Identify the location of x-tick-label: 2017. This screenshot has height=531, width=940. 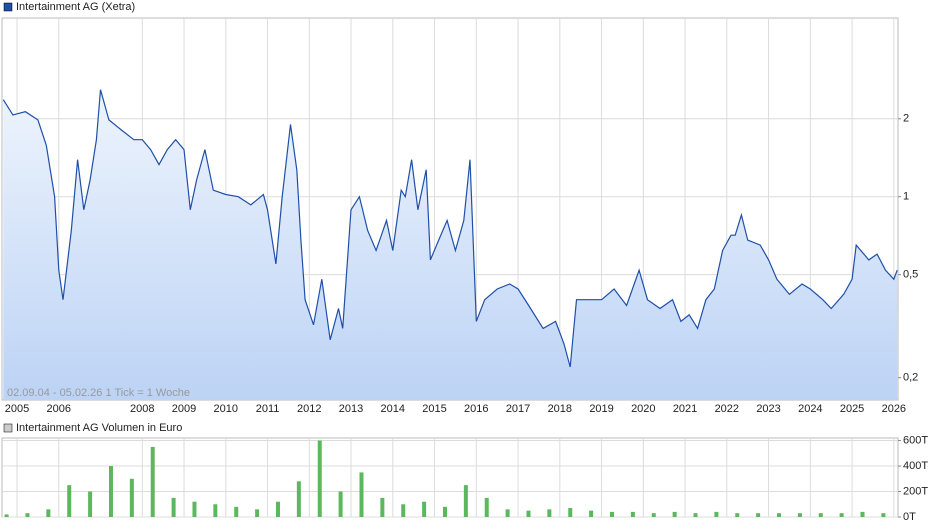
(518, 409).